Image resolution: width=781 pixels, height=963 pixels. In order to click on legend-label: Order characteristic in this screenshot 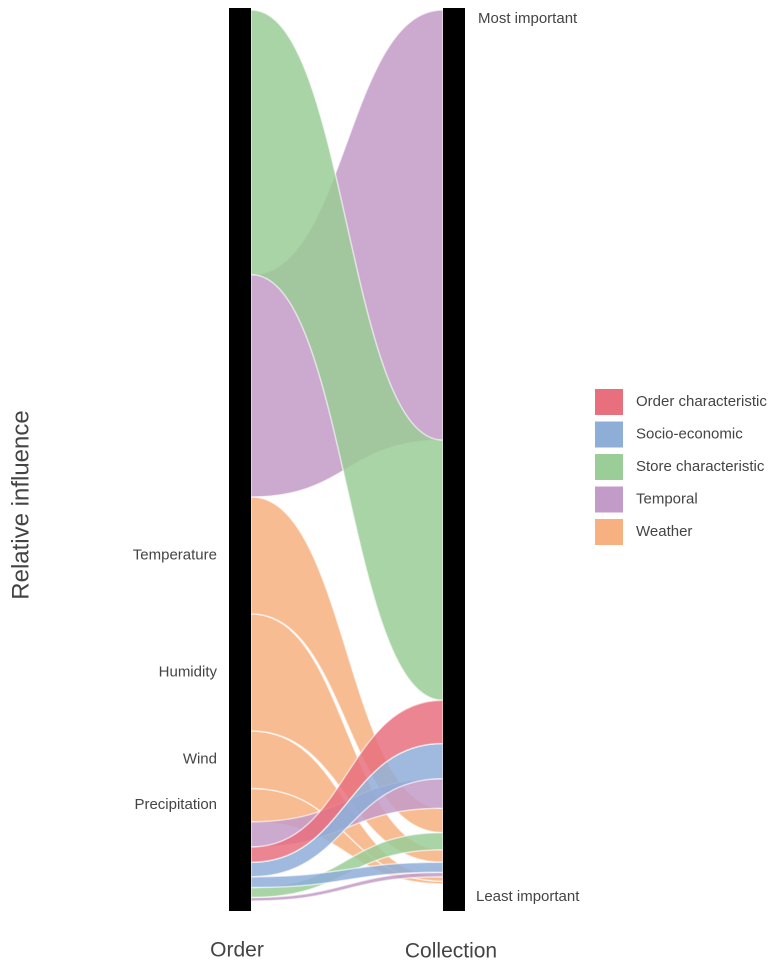, I will do `click(701, 401)`.